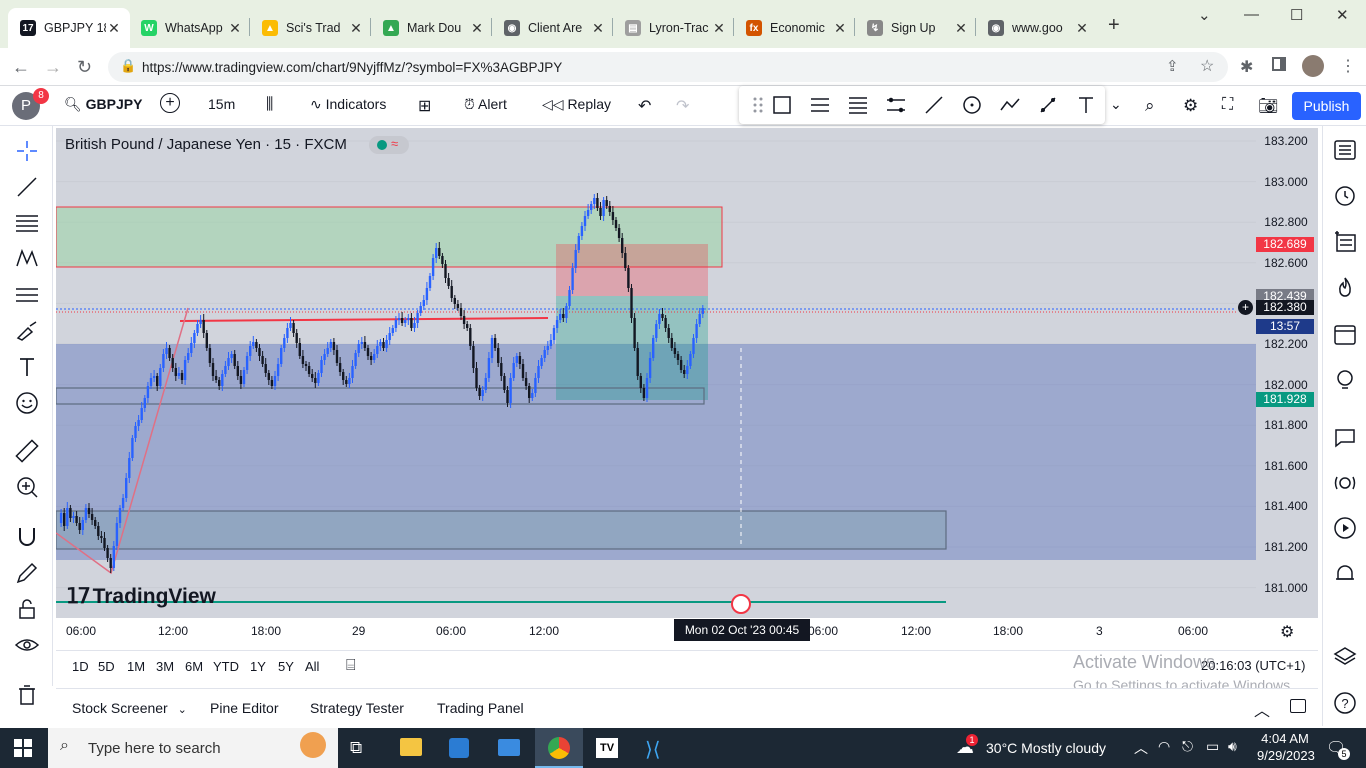 The width and height of the screenshot is (1366, 768). Describe the element at coordinates (27, 295) in the screenshot. I see `prediction-tool-icon` at that location.